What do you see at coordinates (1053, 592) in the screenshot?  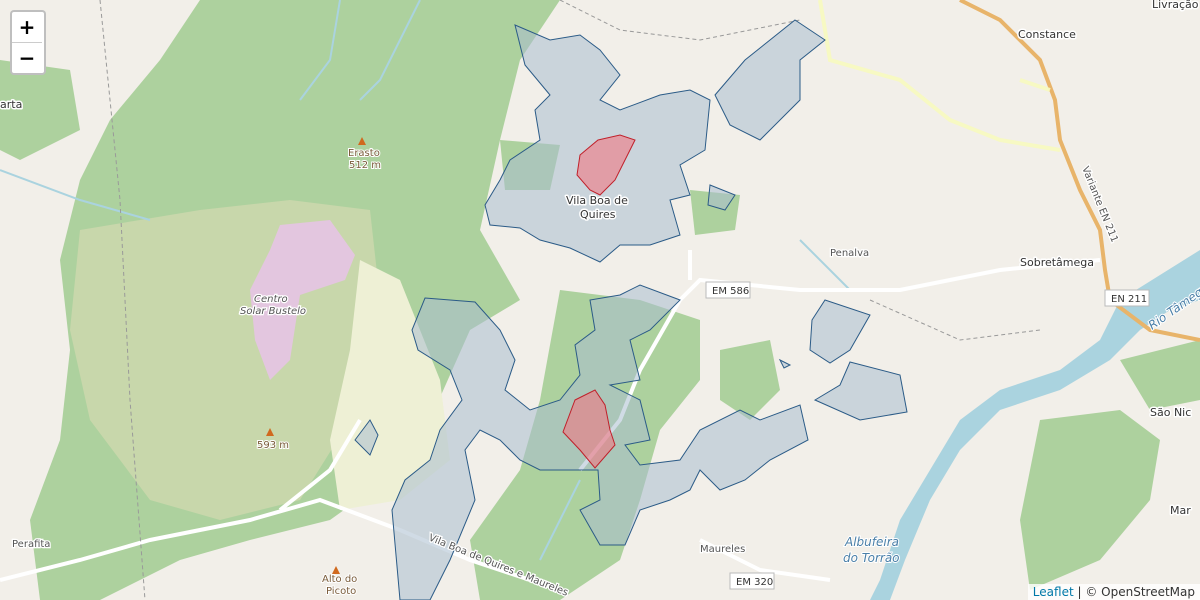 I see `leaflet-link: Leaflet` at bounding box center [1053, 592].